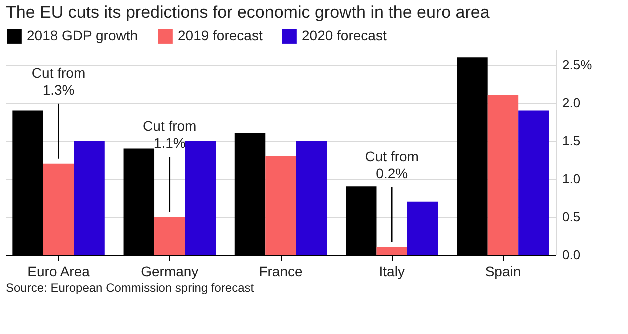  I want to click on legend-label: 2018 GDP growth, so click(82, 36).